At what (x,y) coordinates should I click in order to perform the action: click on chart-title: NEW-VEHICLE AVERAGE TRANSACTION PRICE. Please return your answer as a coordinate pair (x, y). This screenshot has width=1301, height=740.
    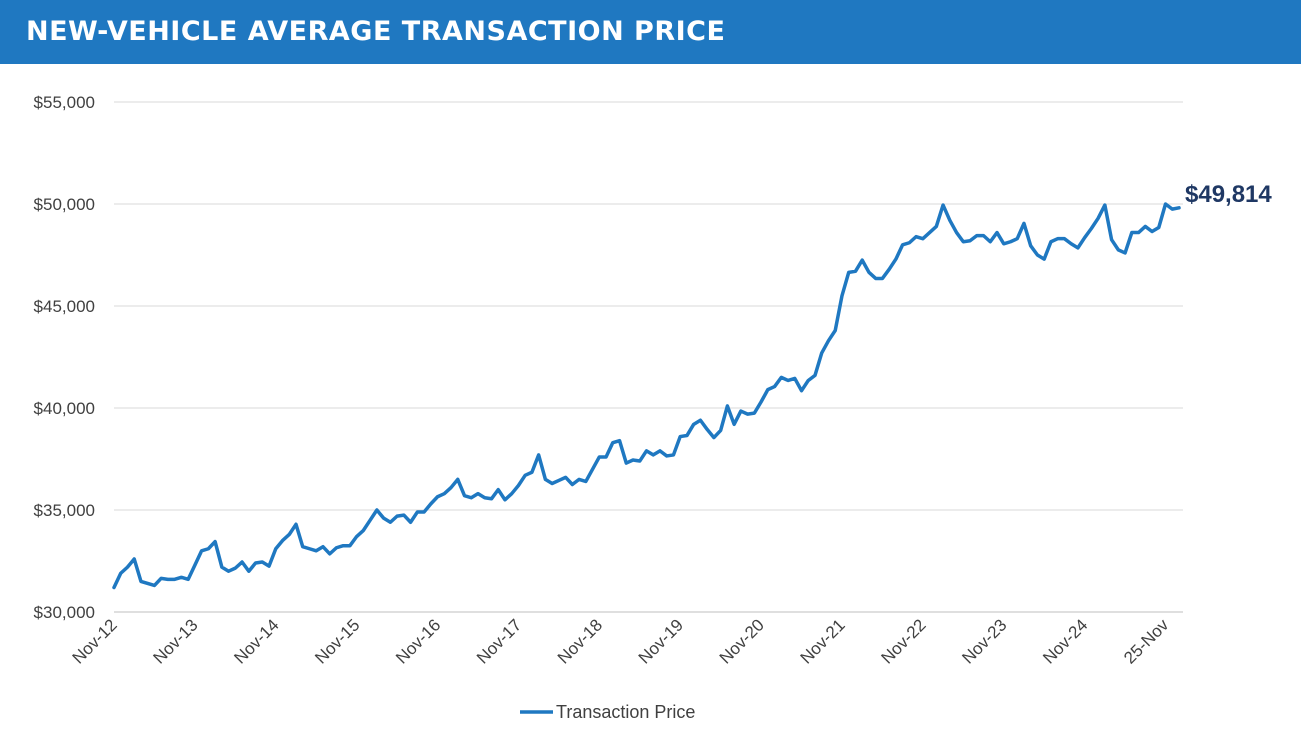
    Looking at the image, I should click on (376, 31).